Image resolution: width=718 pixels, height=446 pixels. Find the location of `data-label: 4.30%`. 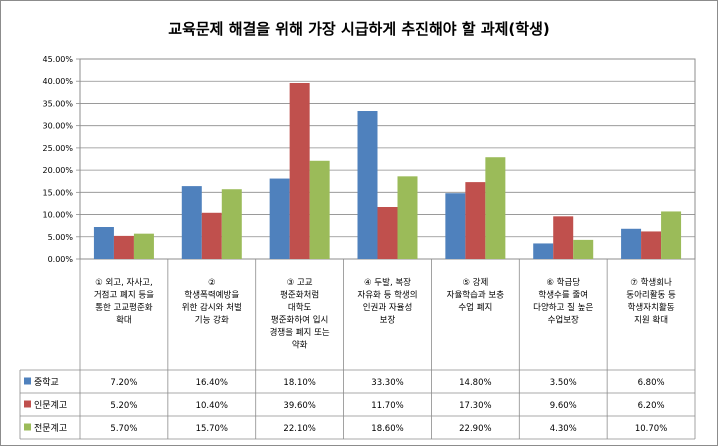

data-label: 4.30% is located at coordinates (563, 429).